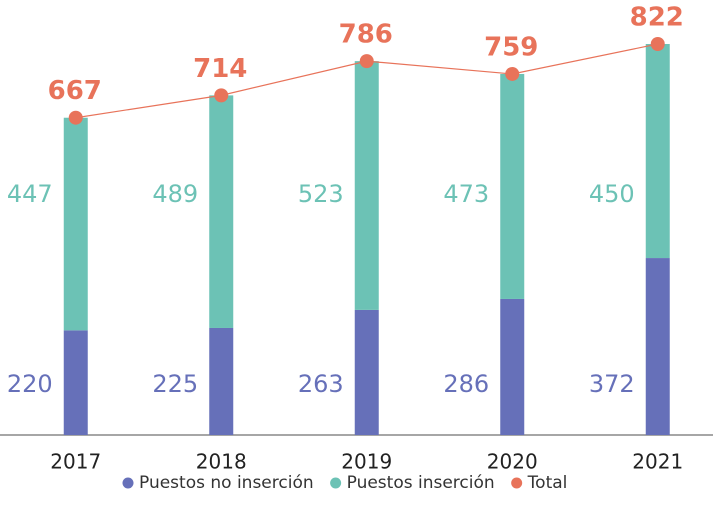  What do you see at coordinates (75, 462) in the screenshot?
I see `x-tick-label: 2017` at bounding box center [75, 462].